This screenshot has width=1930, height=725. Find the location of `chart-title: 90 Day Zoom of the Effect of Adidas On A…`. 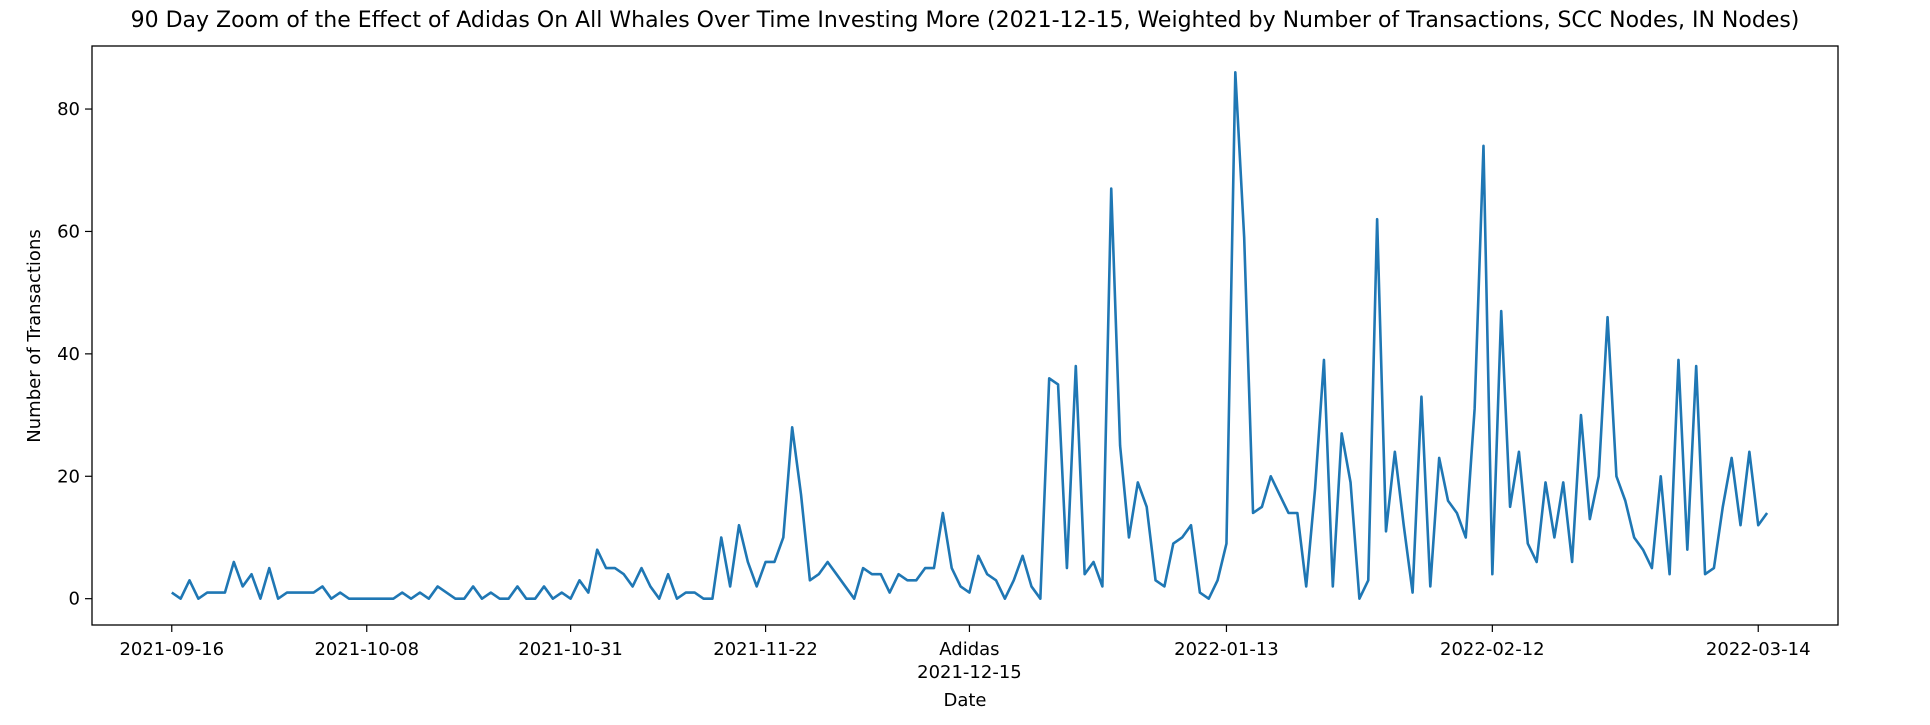

chart-title: 90 Day Zoom of the Effect of Adidas On A… is located at coordinates (965, 20).